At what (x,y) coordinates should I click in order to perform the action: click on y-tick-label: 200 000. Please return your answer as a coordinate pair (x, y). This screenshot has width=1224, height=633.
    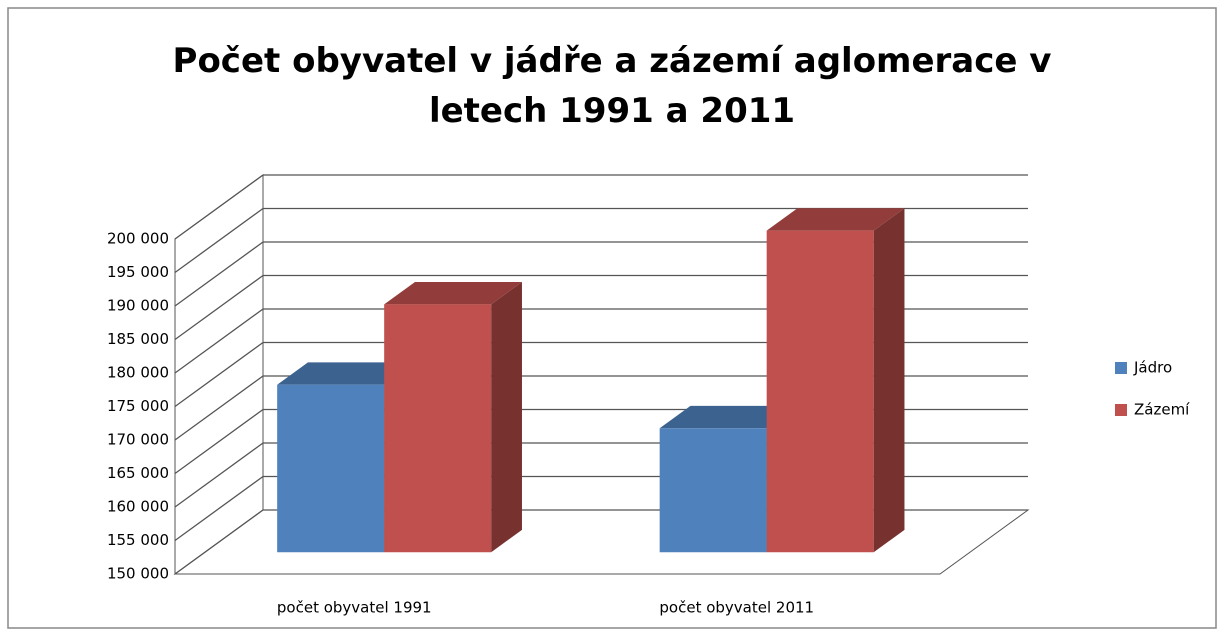
    Looking at the image, I should click on (138, 239).